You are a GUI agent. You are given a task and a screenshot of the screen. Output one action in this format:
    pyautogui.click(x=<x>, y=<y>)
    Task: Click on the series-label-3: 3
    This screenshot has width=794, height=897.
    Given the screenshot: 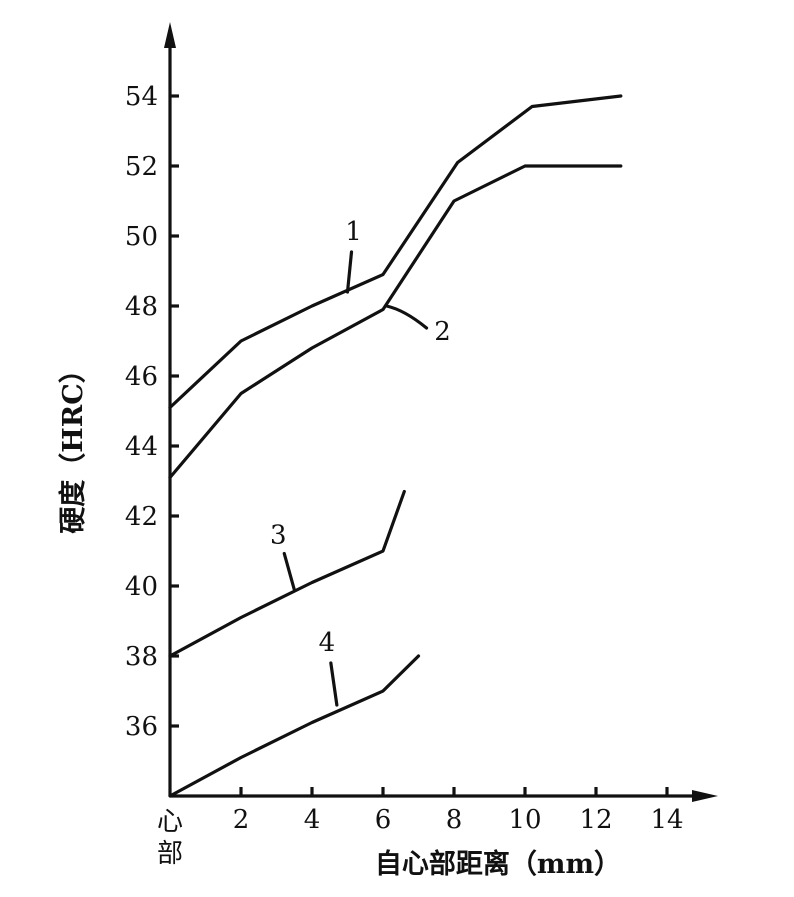 What is the action you would take?
    pyautogui.click(x=278, y=536)
    